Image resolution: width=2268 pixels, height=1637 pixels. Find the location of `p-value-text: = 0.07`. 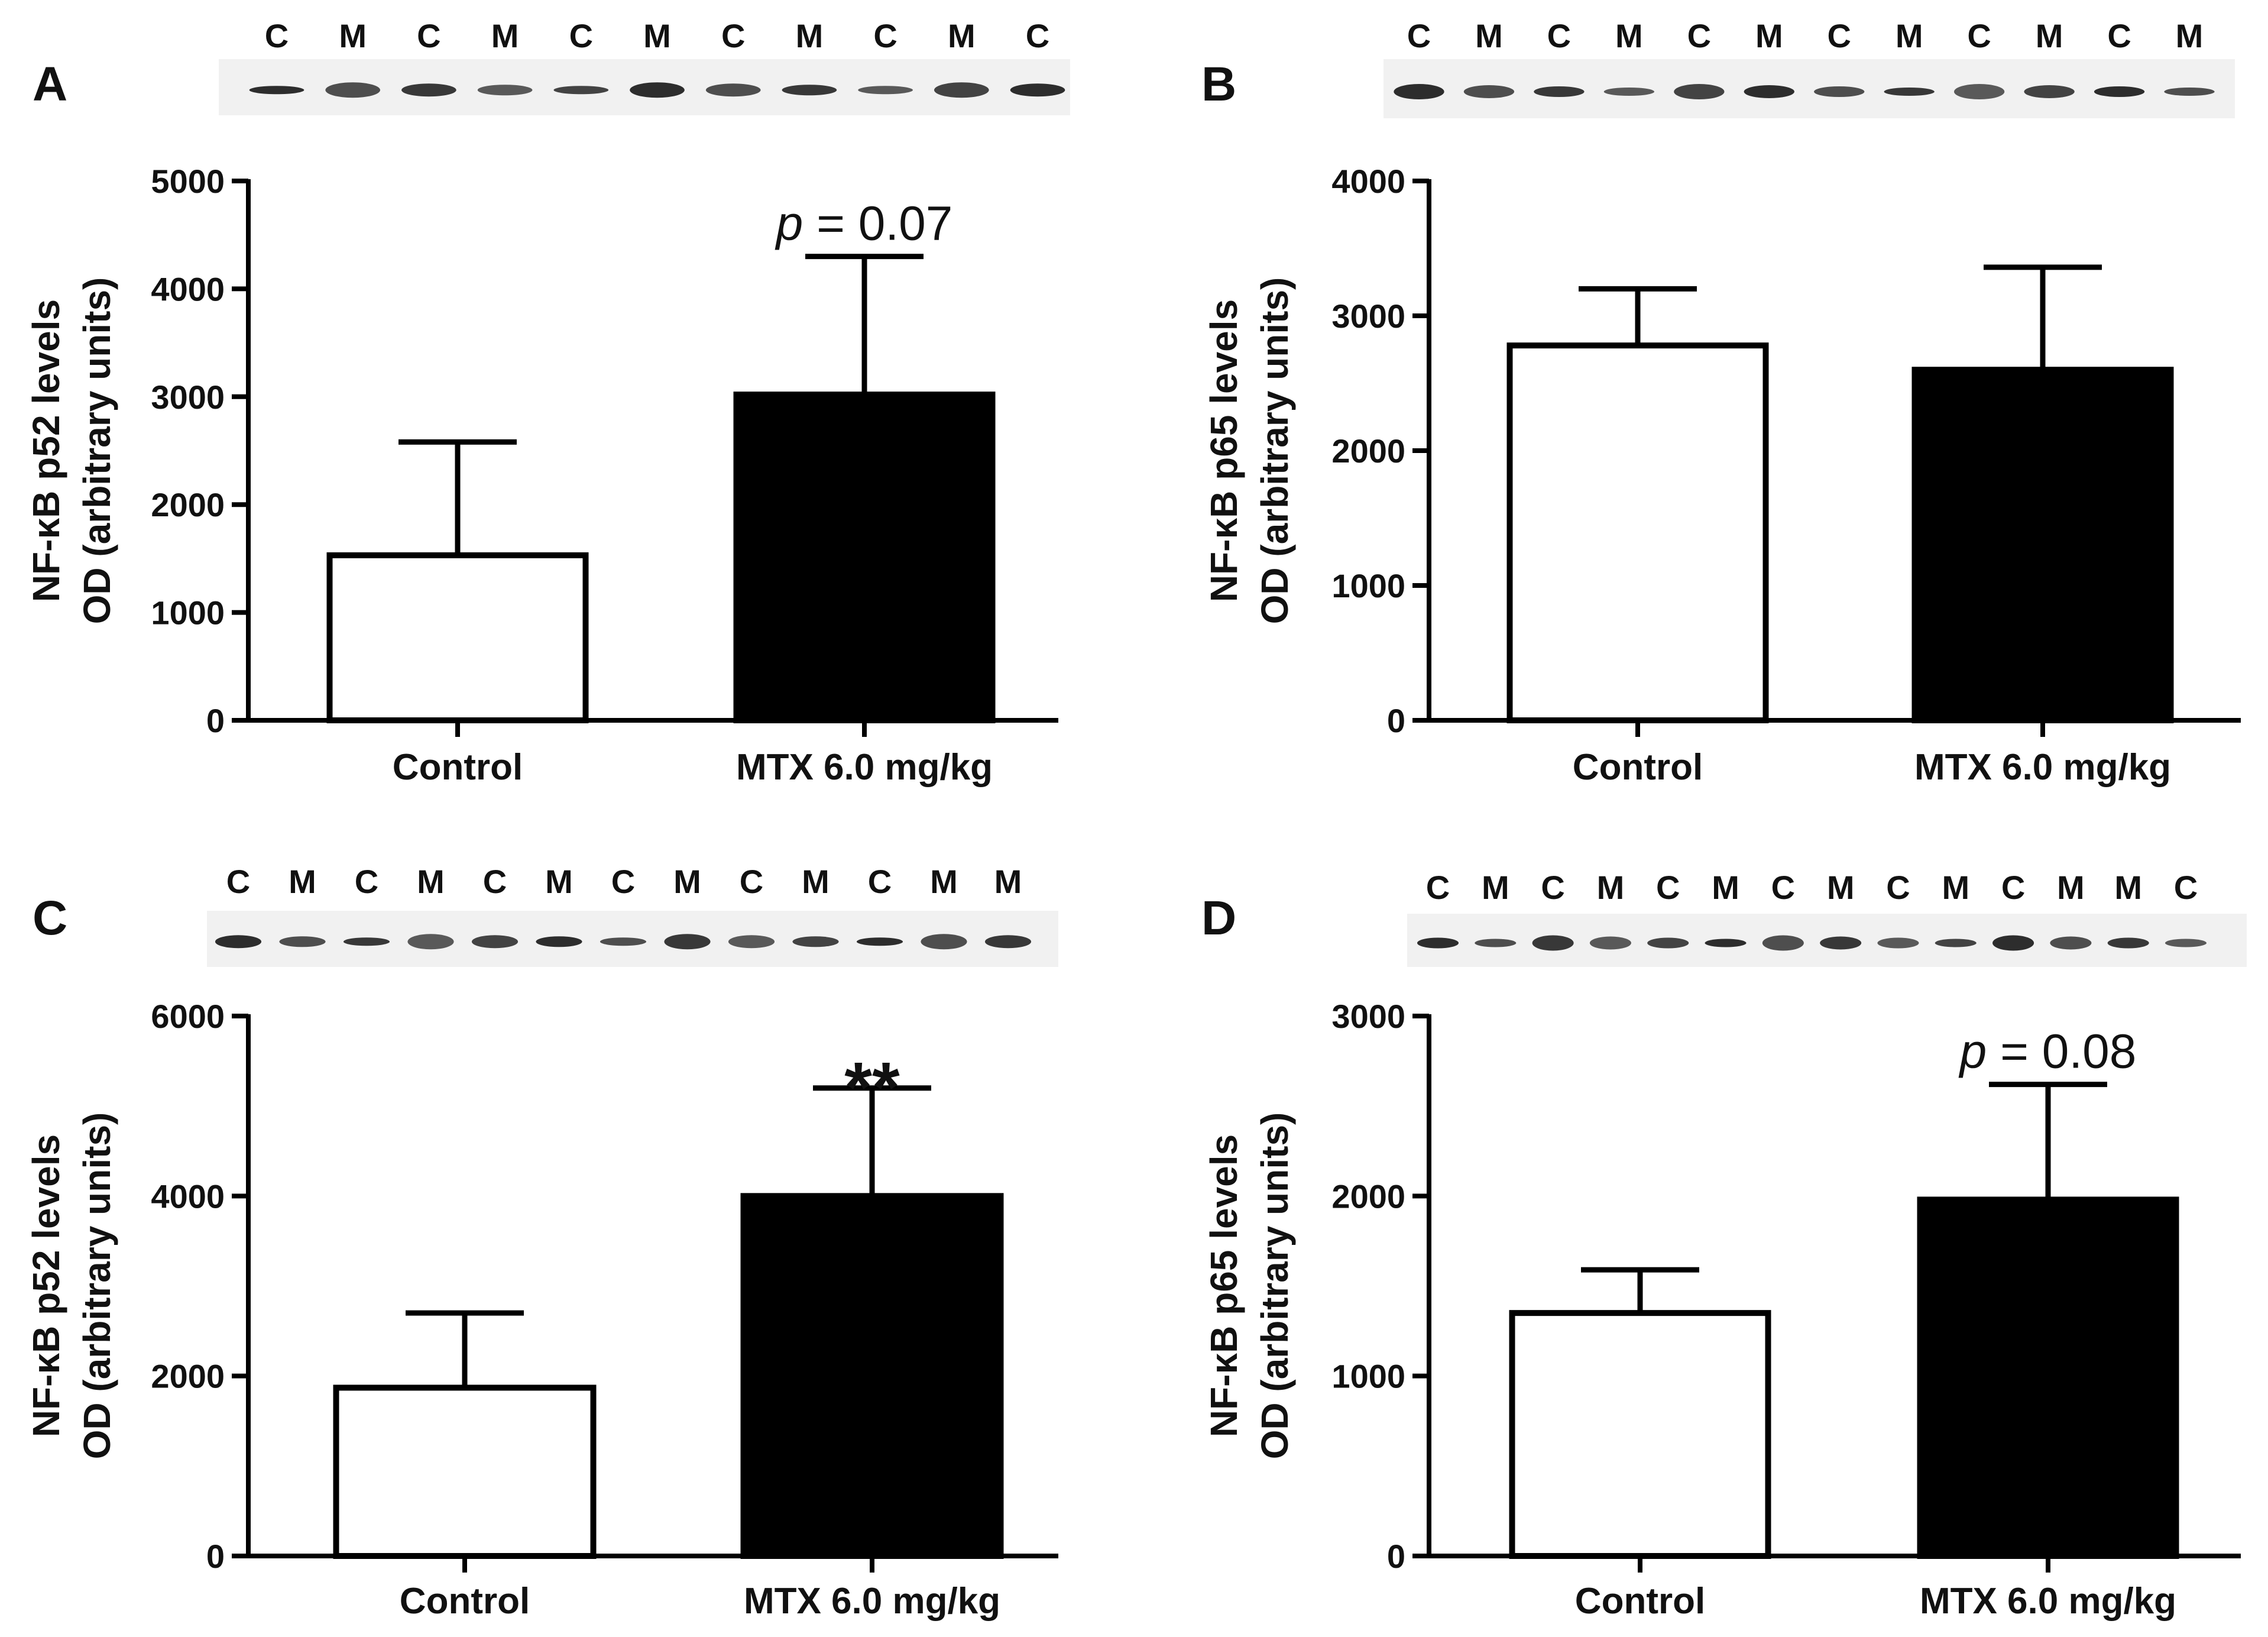

p-value-text: = 0.07 is located at coordinates (878, 224).